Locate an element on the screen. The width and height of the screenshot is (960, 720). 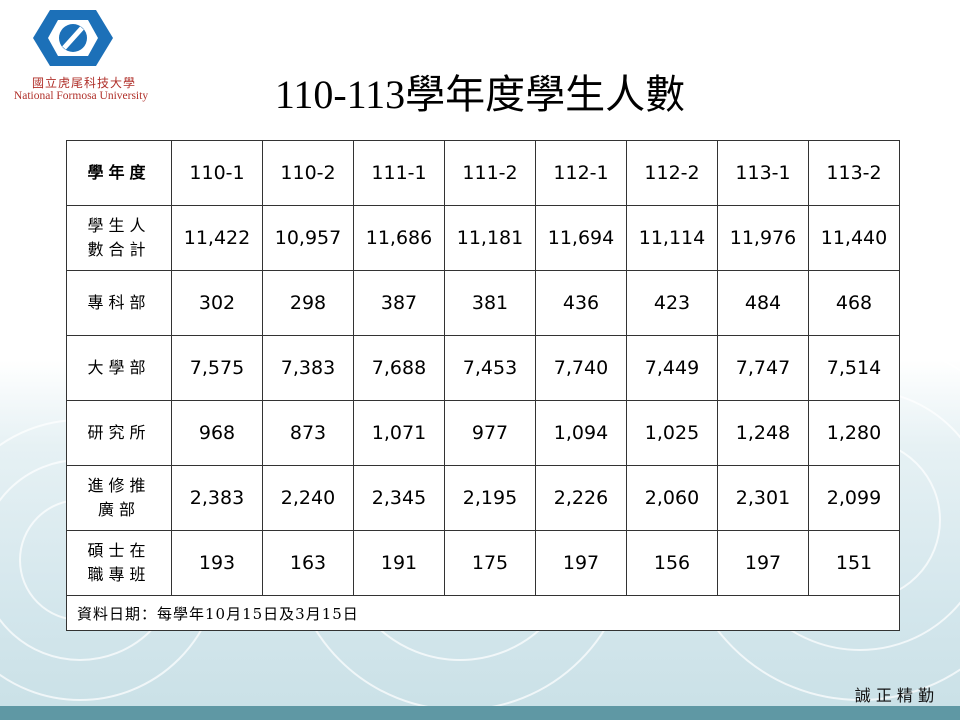
cell-text: 977 is located at coordinates (490, 433).